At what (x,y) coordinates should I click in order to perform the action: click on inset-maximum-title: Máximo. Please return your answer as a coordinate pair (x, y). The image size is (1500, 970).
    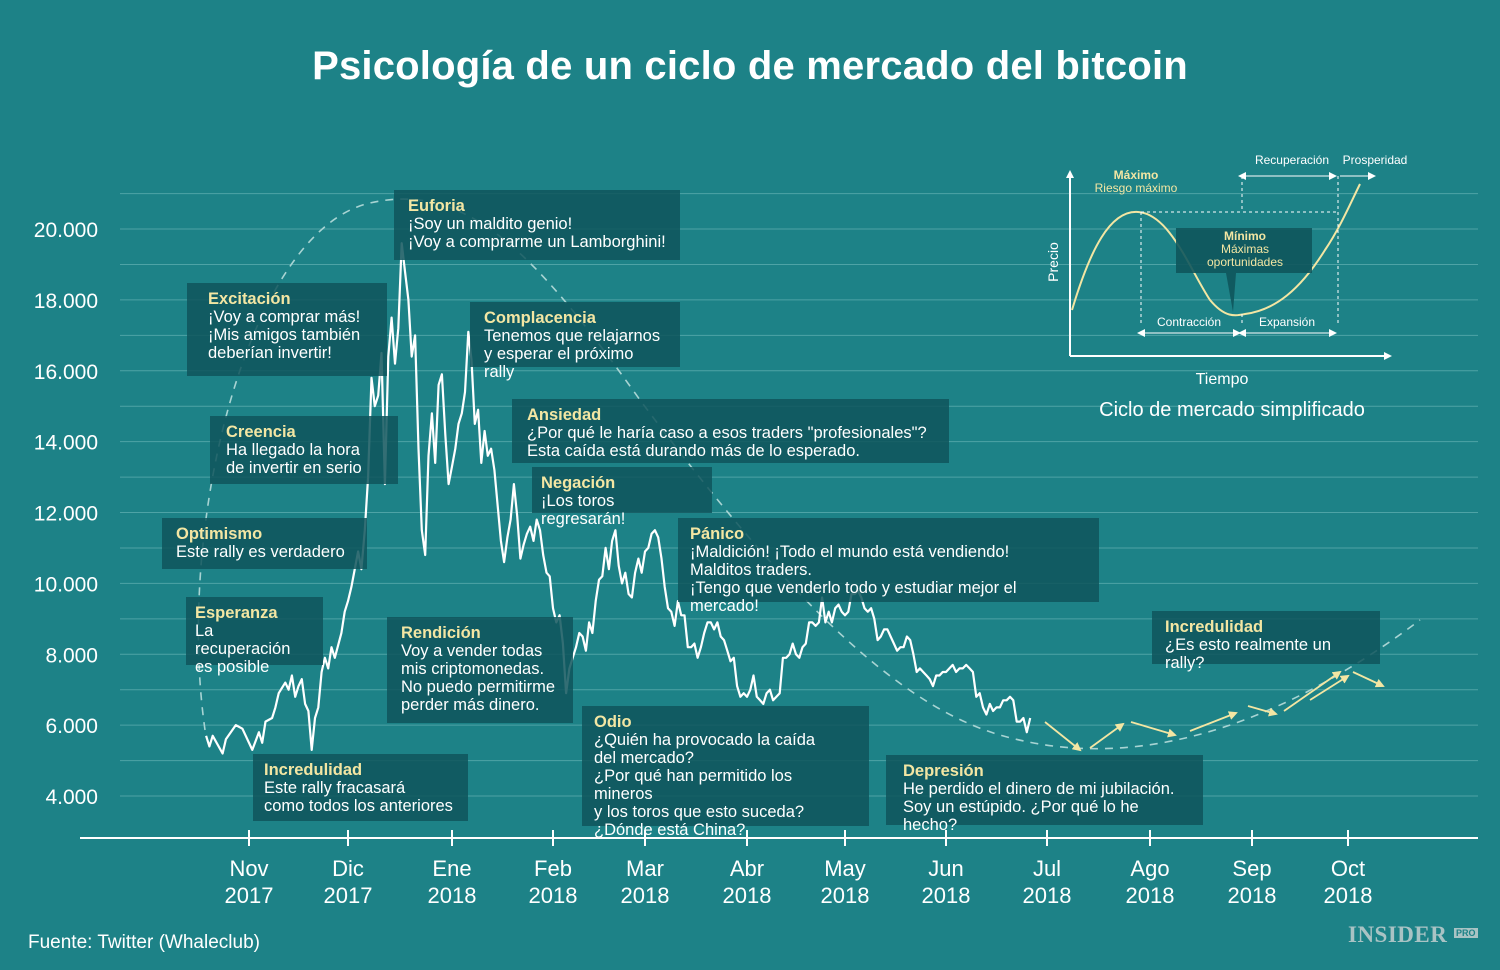
    Looking at the image, I should click on (1136, 175).